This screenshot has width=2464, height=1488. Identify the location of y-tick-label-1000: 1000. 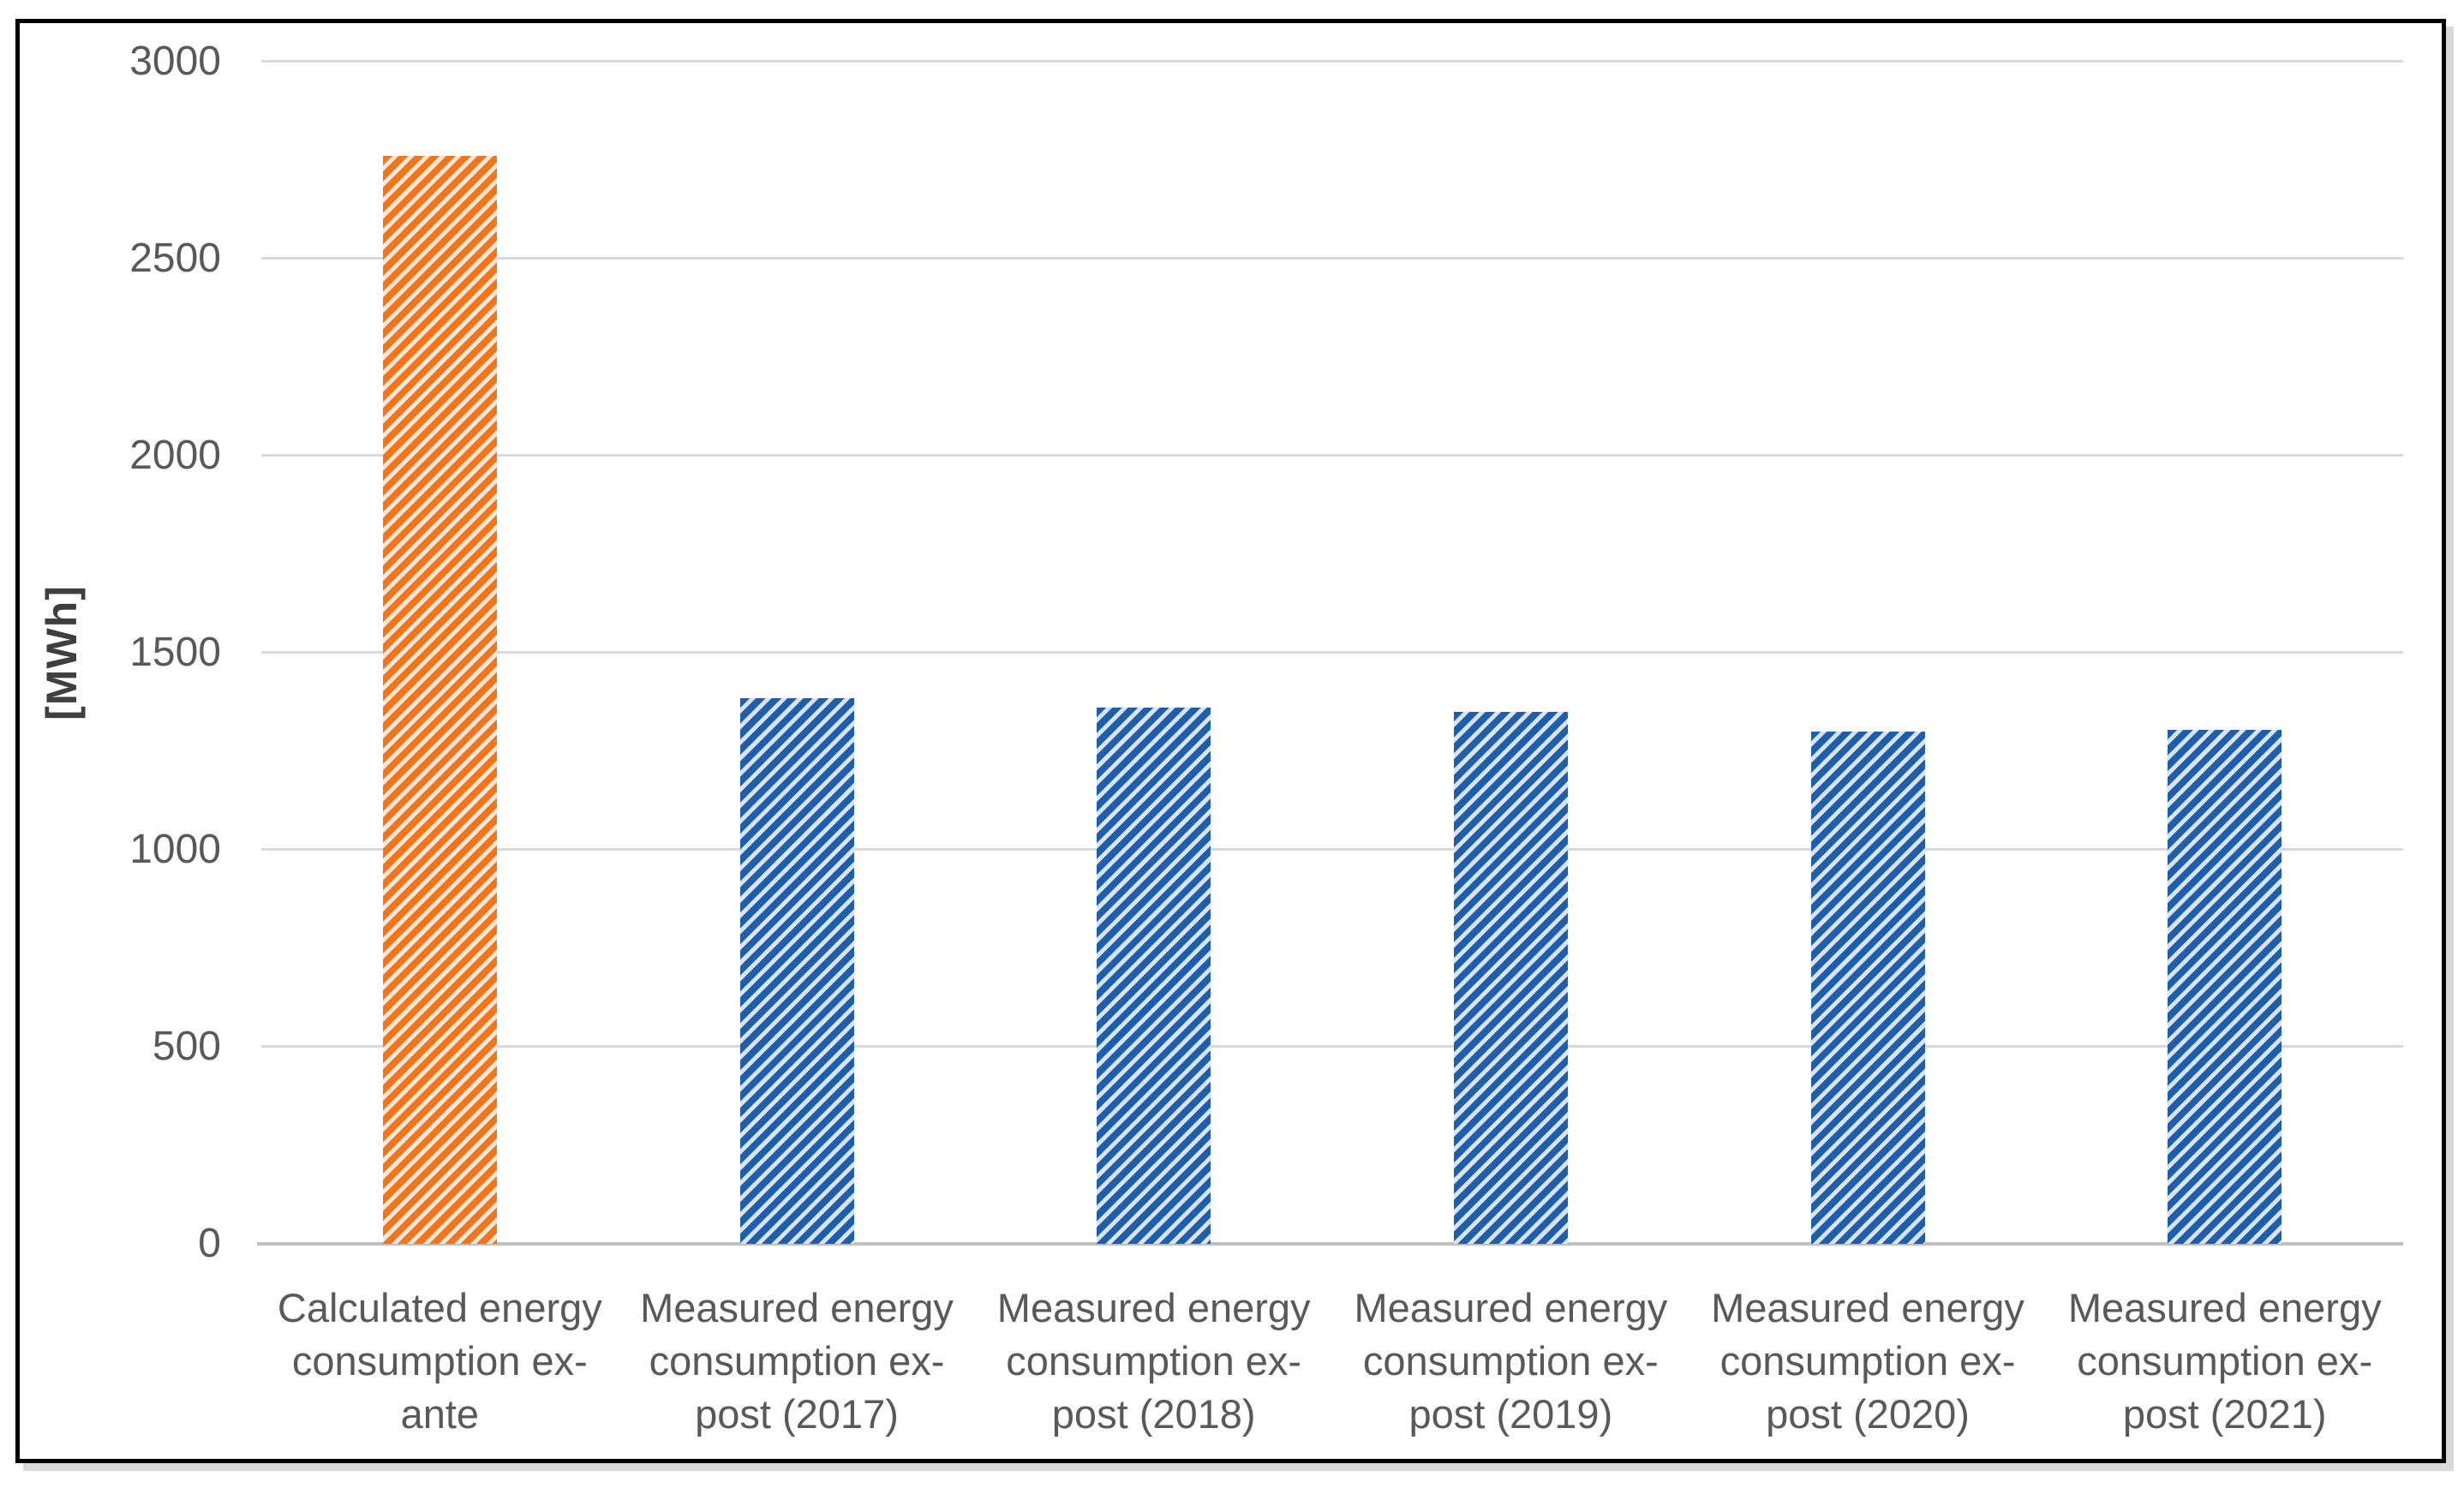
(175, 849).